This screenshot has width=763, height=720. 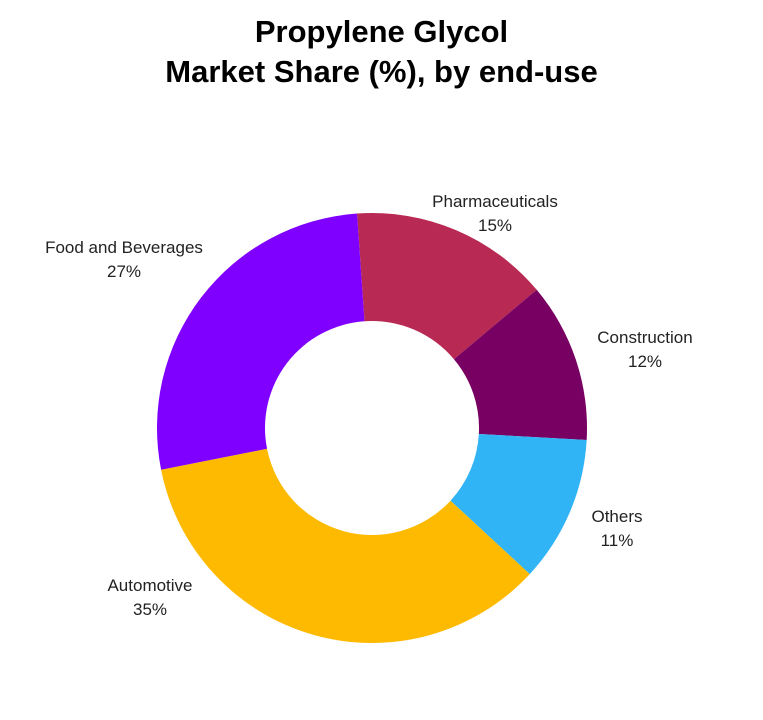 What do you see at coordinates (261, 341) in the screenshot?
I see `slice-food-and-beverages` at bounding box center [261, 341].